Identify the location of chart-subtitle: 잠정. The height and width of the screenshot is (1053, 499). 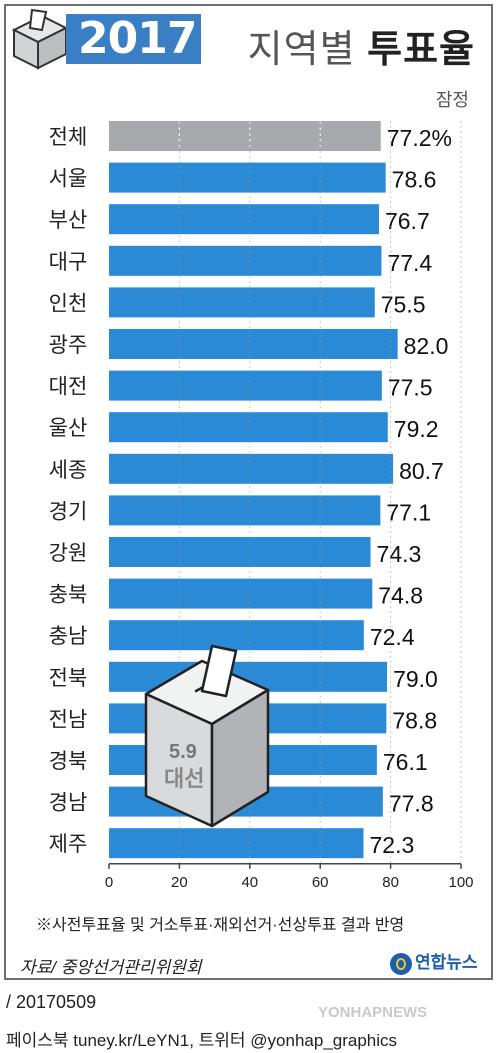
(452, 100).